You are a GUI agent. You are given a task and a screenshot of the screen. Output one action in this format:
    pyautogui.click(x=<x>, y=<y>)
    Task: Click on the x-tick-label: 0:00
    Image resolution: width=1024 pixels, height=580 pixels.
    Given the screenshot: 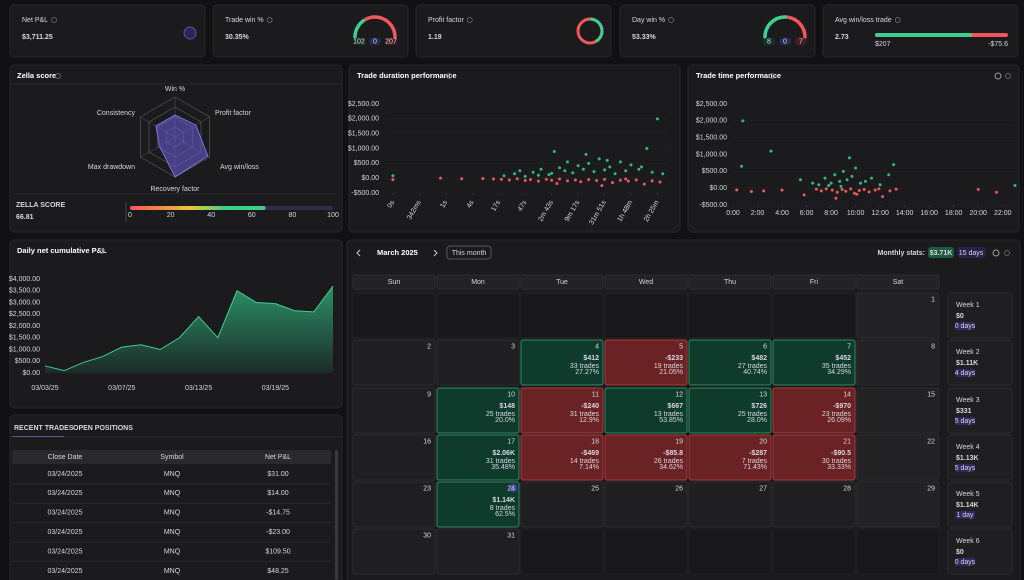 What is the action you would take?
    pyautogui.click(x=733, y=213)
    